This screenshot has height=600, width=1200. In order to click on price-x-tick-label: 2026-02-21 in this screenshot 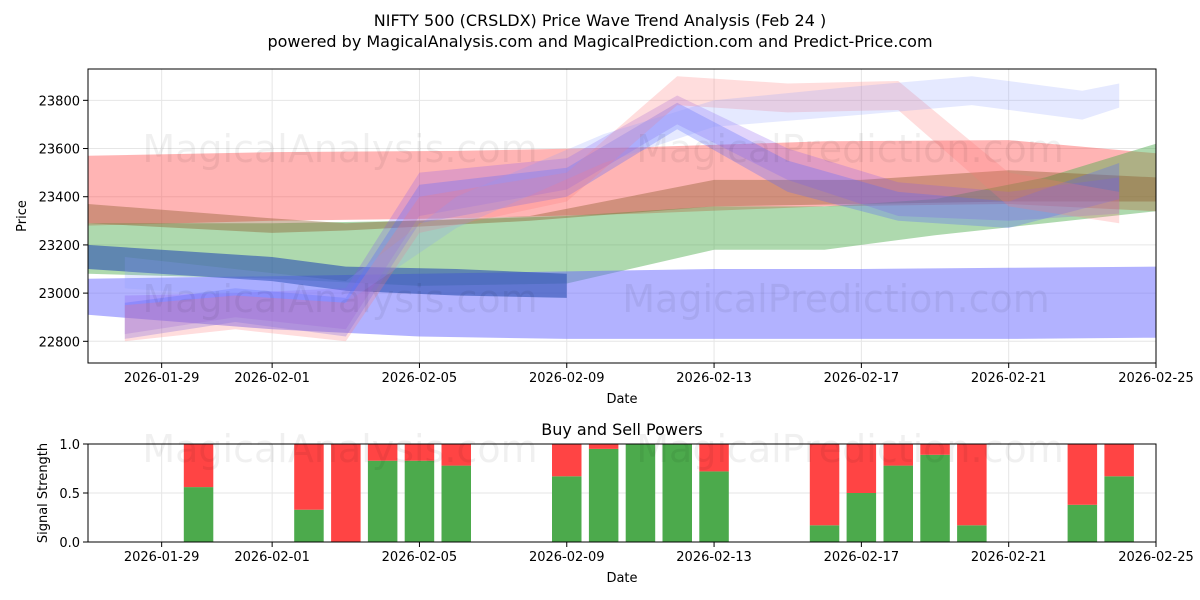, I will do `click(1009, 378)`.